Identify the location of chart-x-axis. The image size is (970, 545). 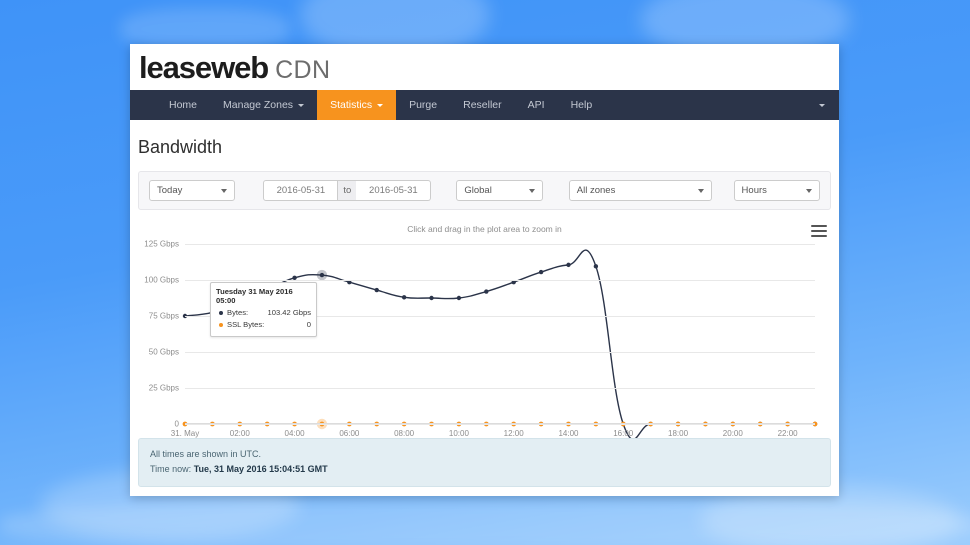
(500, 423).